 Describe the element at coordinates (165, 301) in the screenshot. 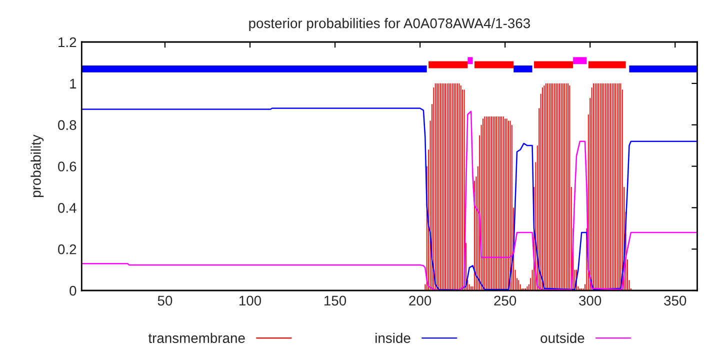

I see `x-tick-label: 50` at that location.